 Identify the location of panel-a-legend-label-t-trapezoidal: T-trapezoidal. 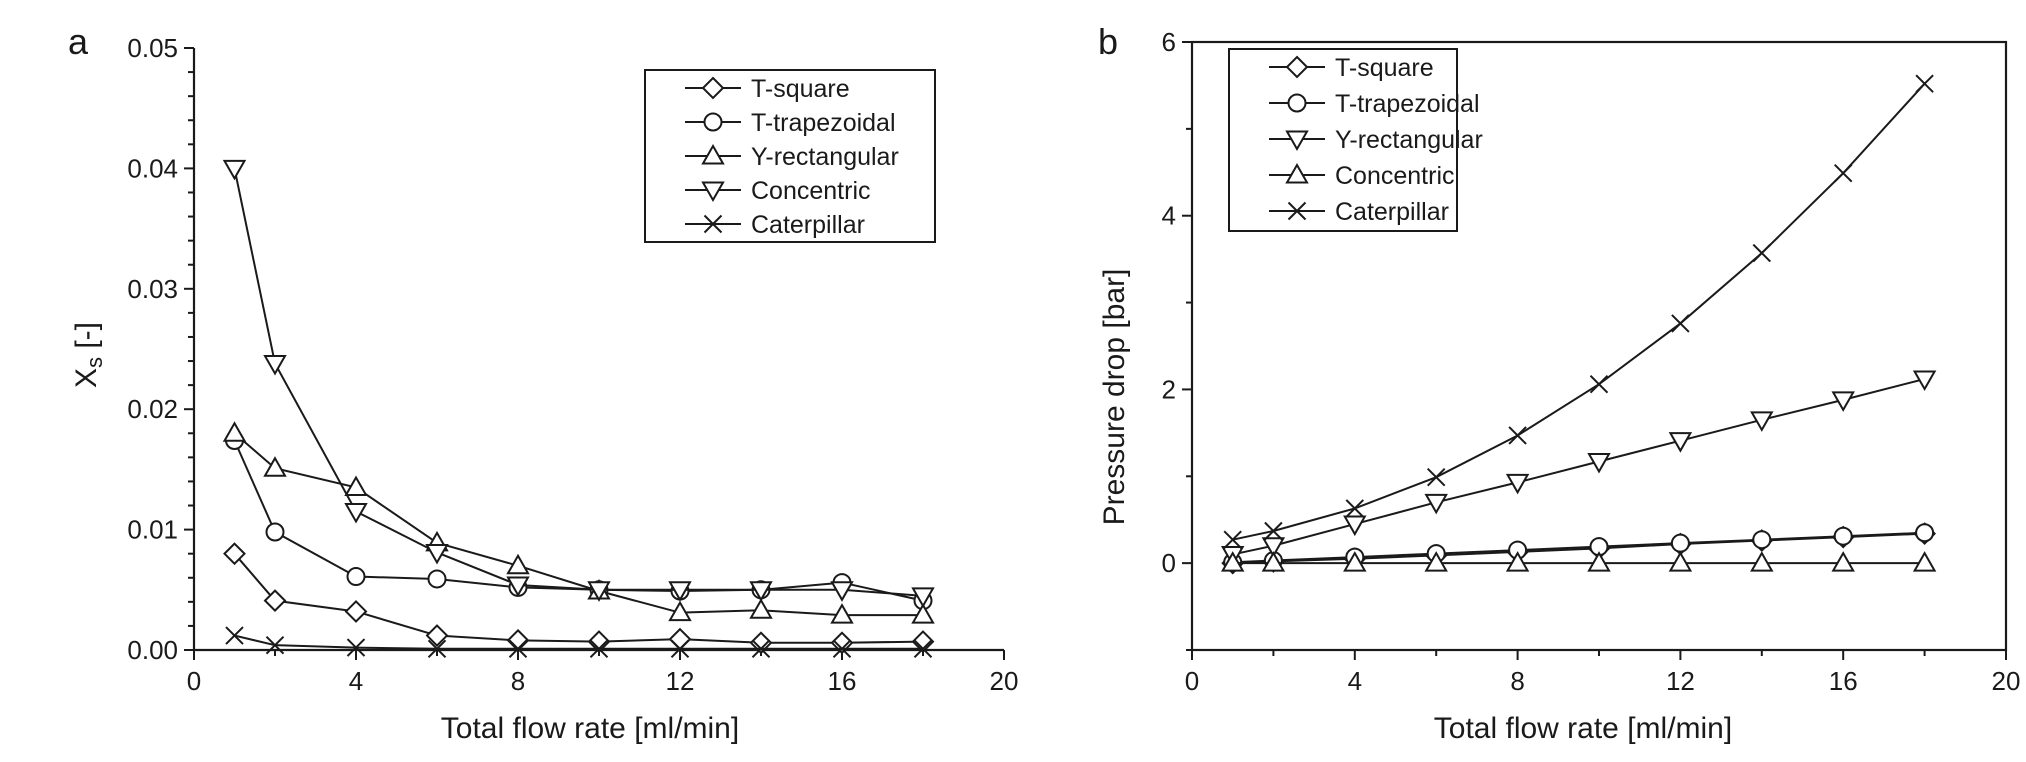
(823, 123).